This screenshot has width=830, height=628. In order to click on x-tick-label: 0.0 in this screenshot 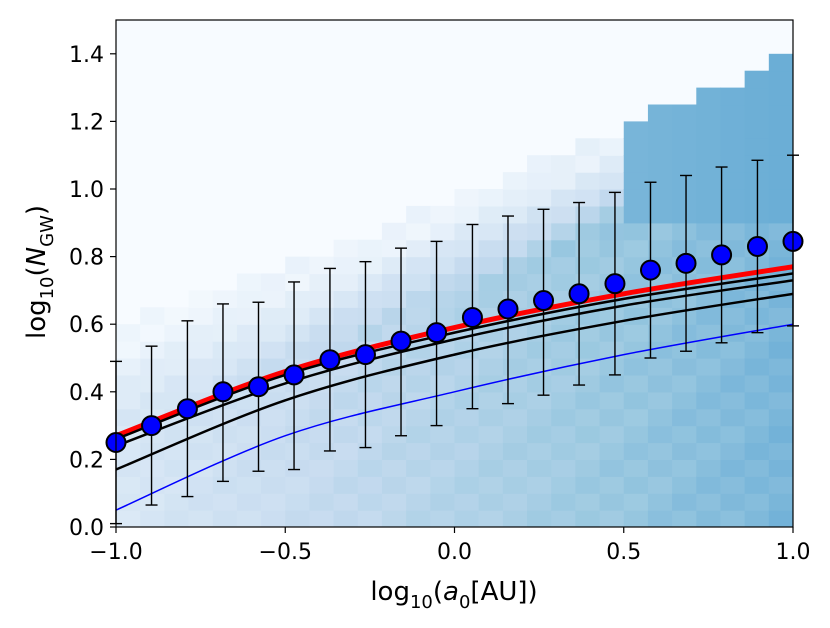, I will do `click(454, 552)`.